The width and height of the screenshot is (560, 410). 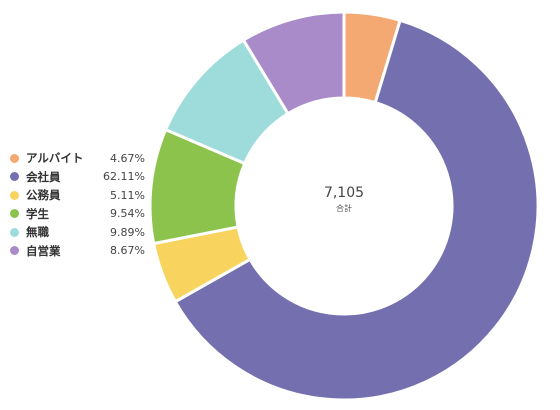 I want to click on legend-value: 9.54%, so click(x=127, y=213).